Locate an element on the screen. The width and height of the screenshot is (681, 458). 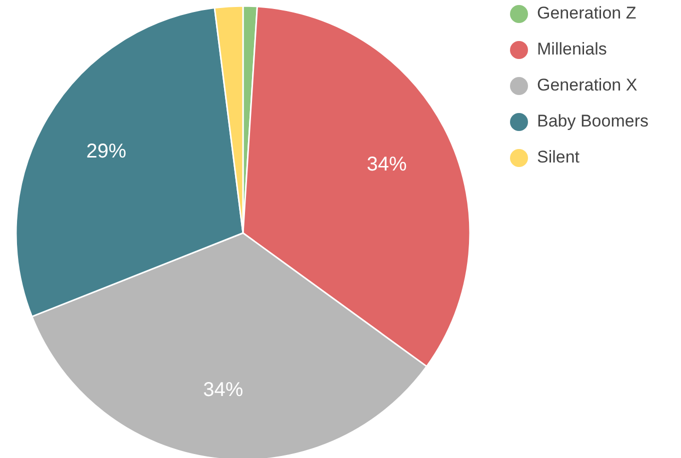
legend-label: Baby Boomers is located at coordinates (592, 120).